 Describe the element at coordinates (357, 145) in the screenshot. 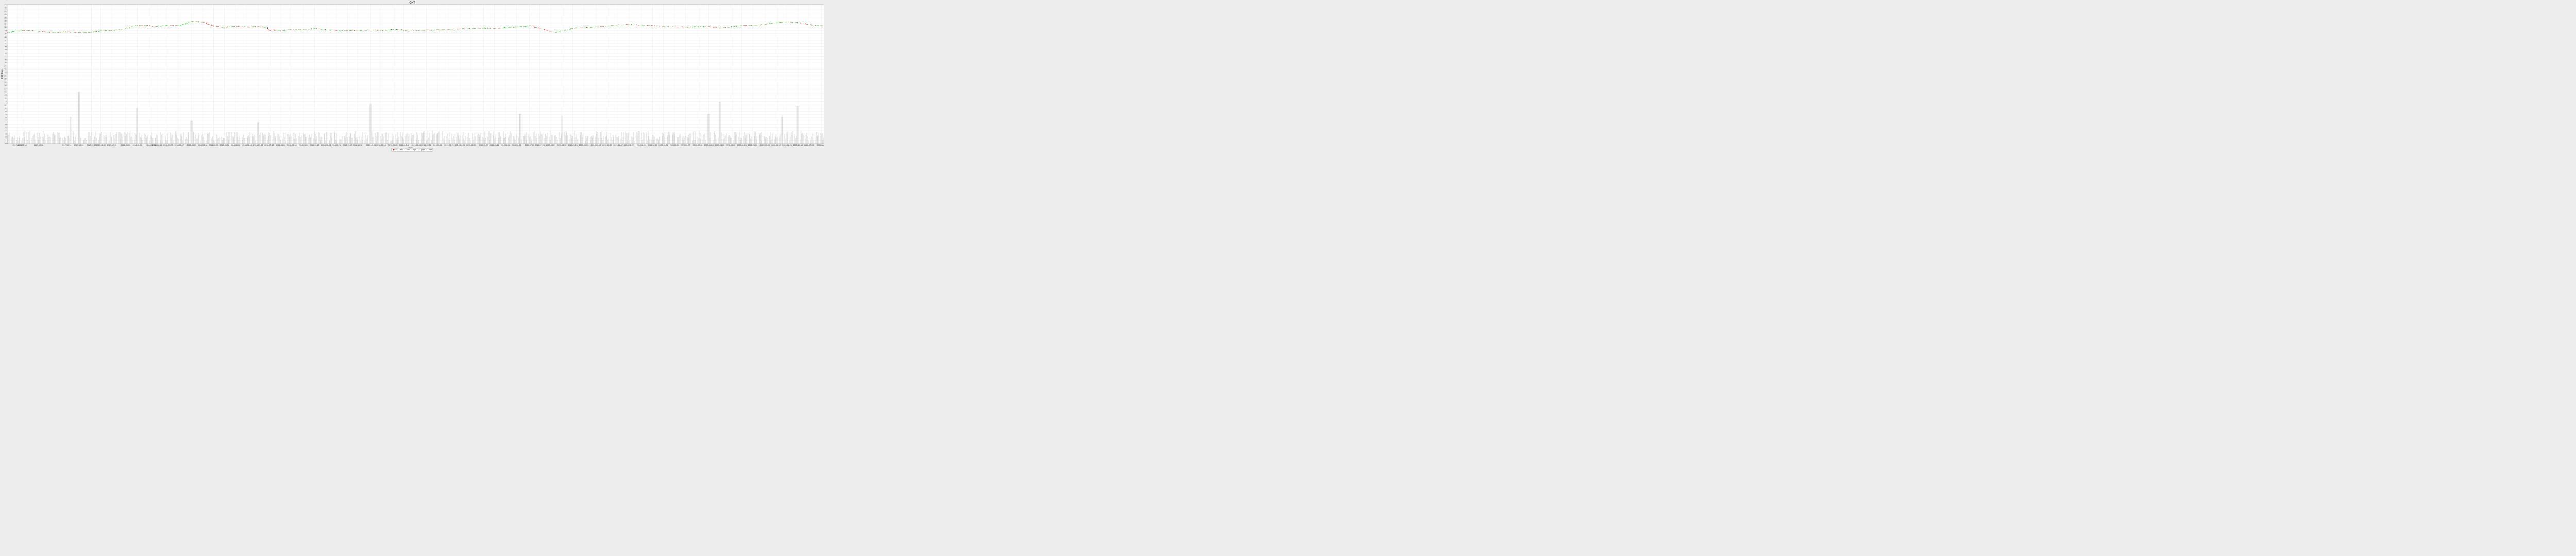

I see `x-tick-label: 2018-11-16` at that location.